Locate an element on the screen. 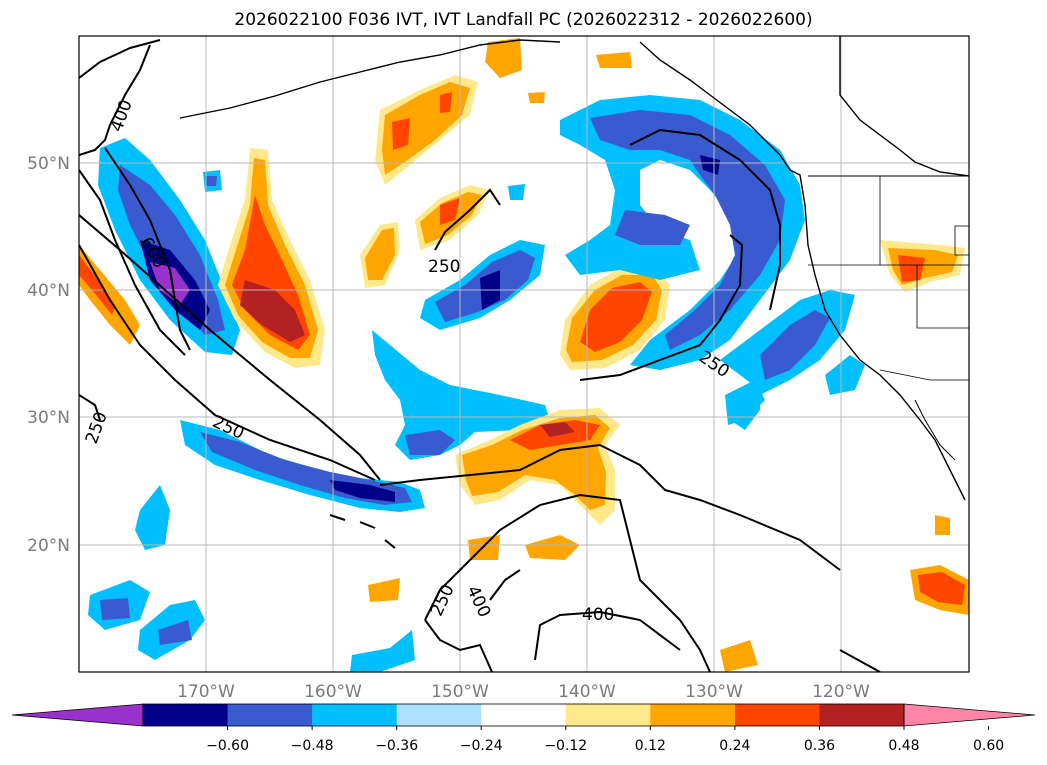 Image resolution: width=1047 pixels, height=765 pixels. colorbar-tick-label: −0.48 is located at coordinates (312, 746).